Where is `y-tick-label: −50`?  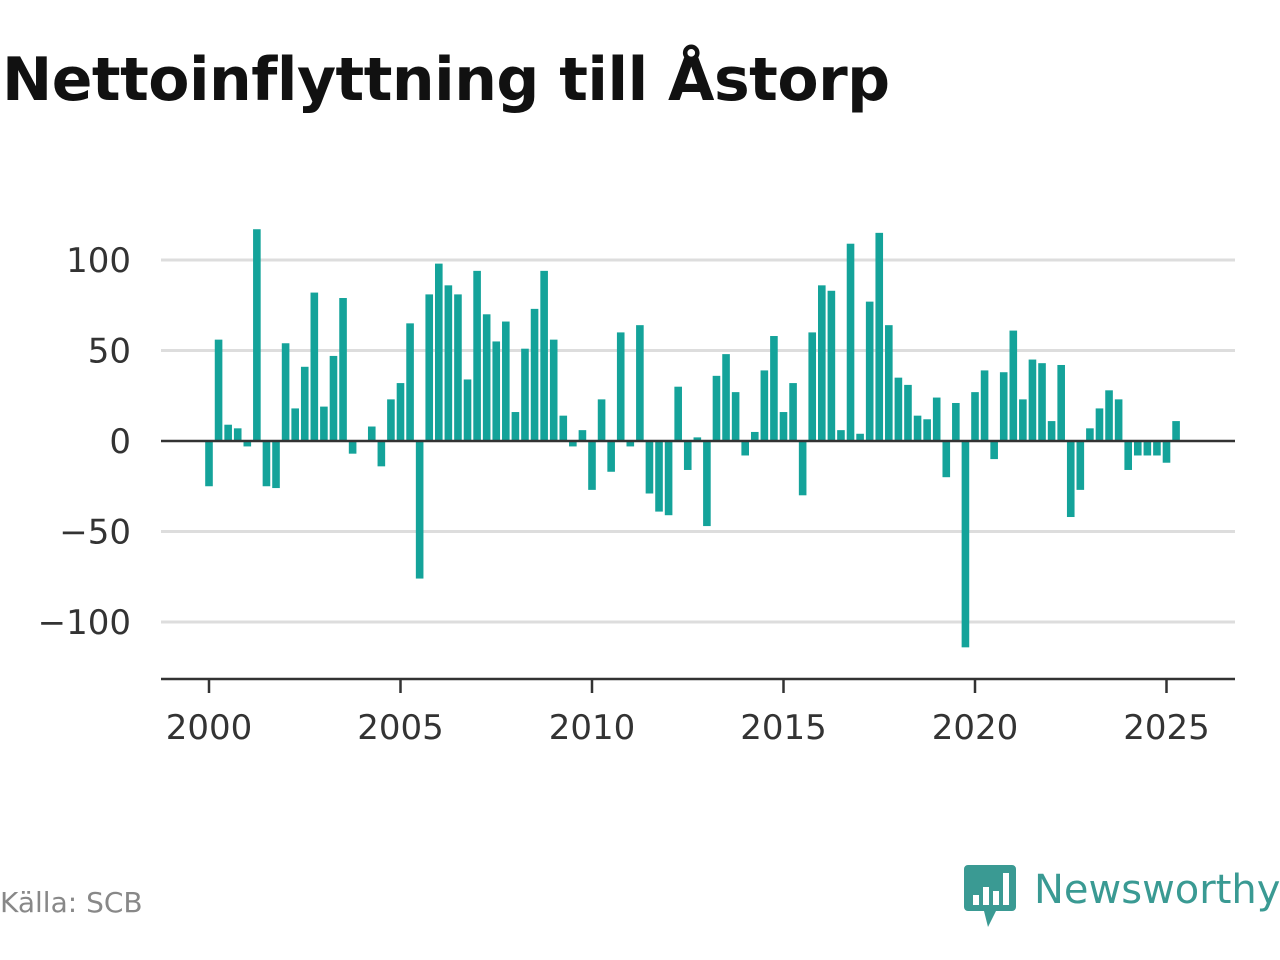 y-tick-label: −50 is located at coordinates (95, 533).